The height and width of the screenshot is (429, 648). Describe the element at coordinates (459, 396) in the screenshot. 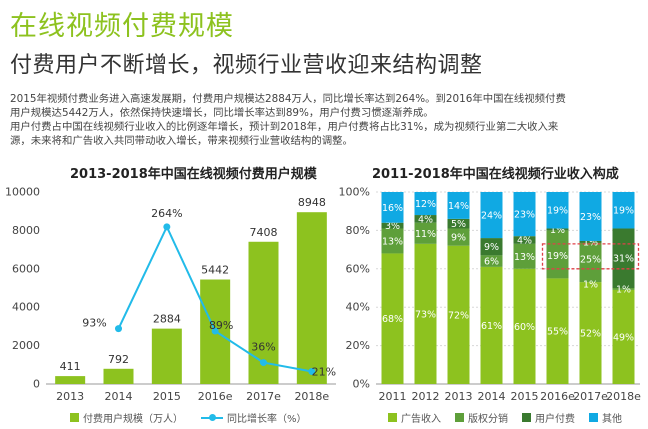

I see `x-tick-label: 2013` at that location.